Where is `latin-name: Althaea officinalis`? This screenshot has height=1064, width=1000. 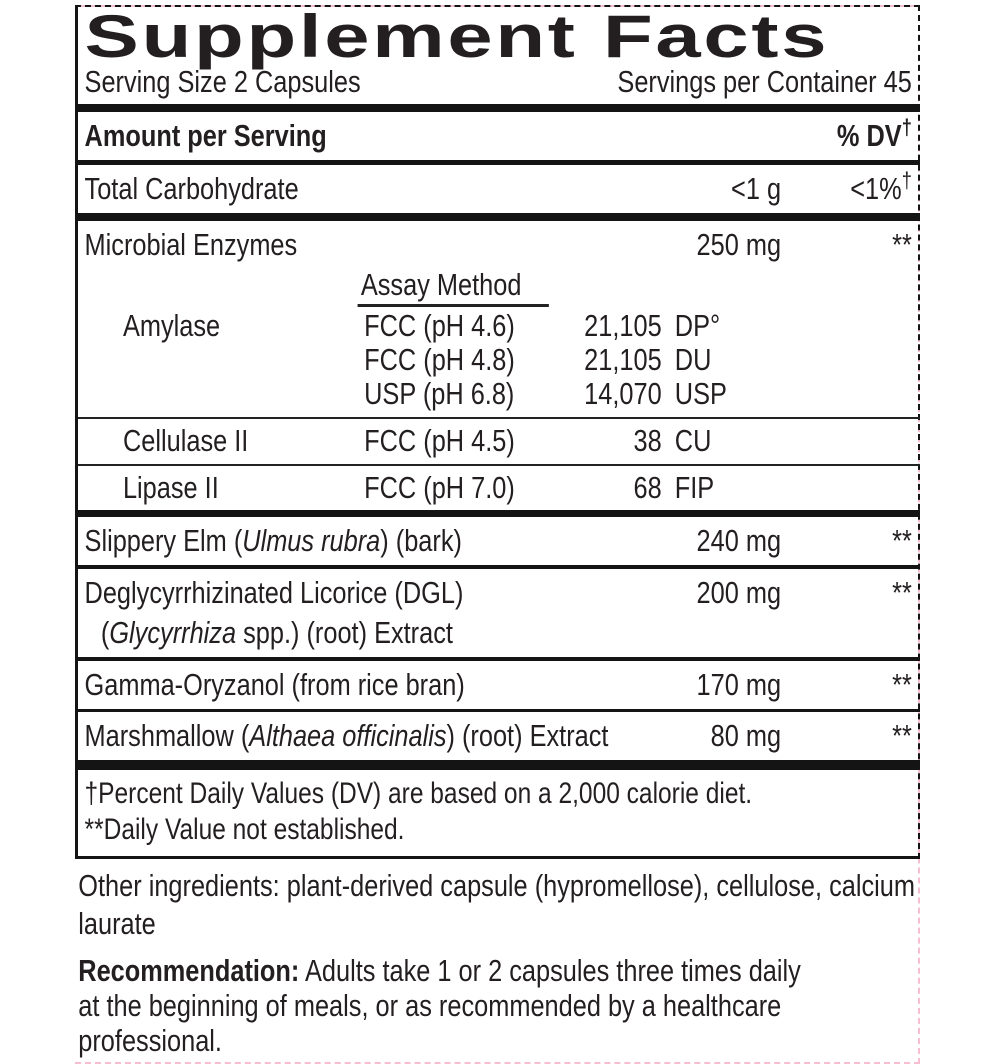 latin-name: Althaea officinalis is located at coordinates (348, 735).